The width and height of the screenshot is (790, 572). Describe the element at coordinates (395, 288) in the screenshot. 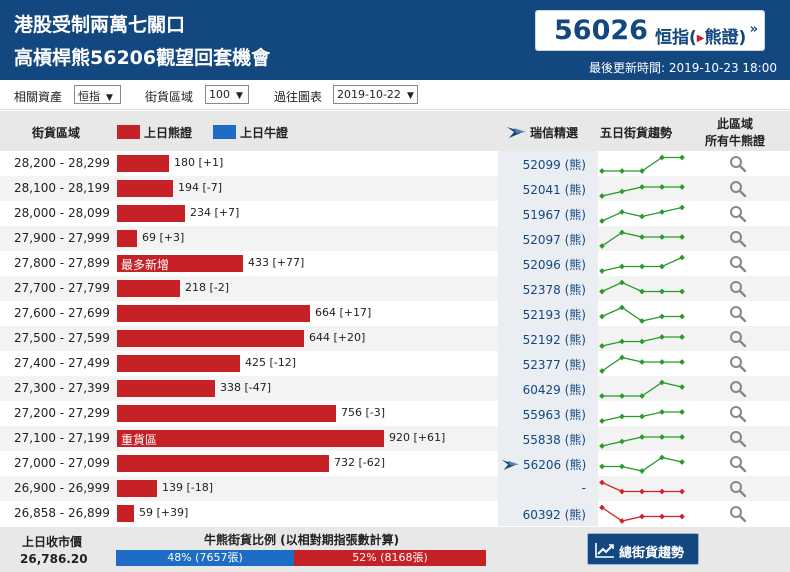

I see `table-row: 27,700 - 27,799 218 [-2] 52378 (熊)` at that location.